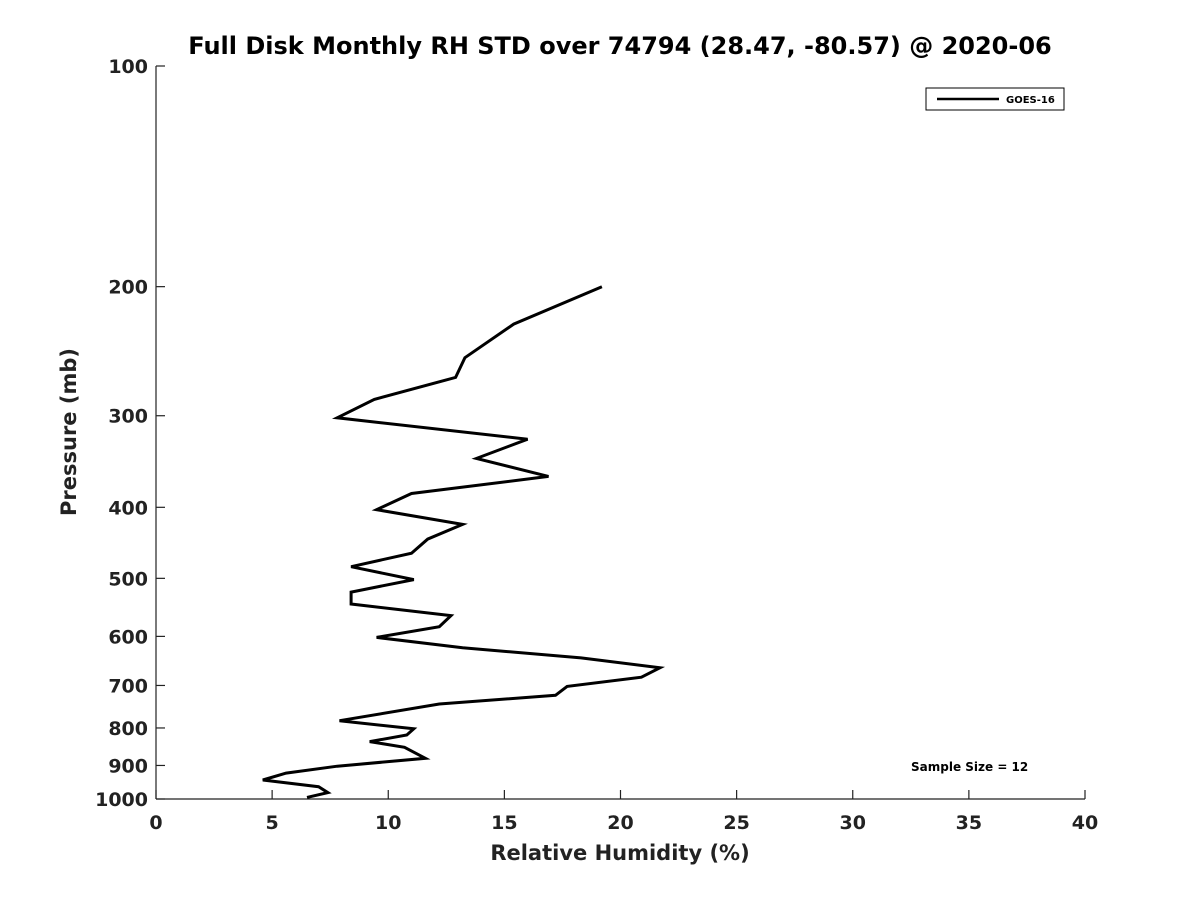 This screenshot has height=900, width=1200. I want to click on legend-label: GOES-16, so click(1030, 100).